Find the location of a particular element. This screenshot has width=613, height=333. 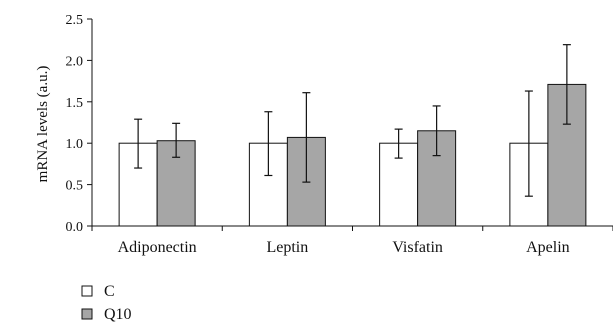

category-label: Visfatin is located at coordinates (417, 247).